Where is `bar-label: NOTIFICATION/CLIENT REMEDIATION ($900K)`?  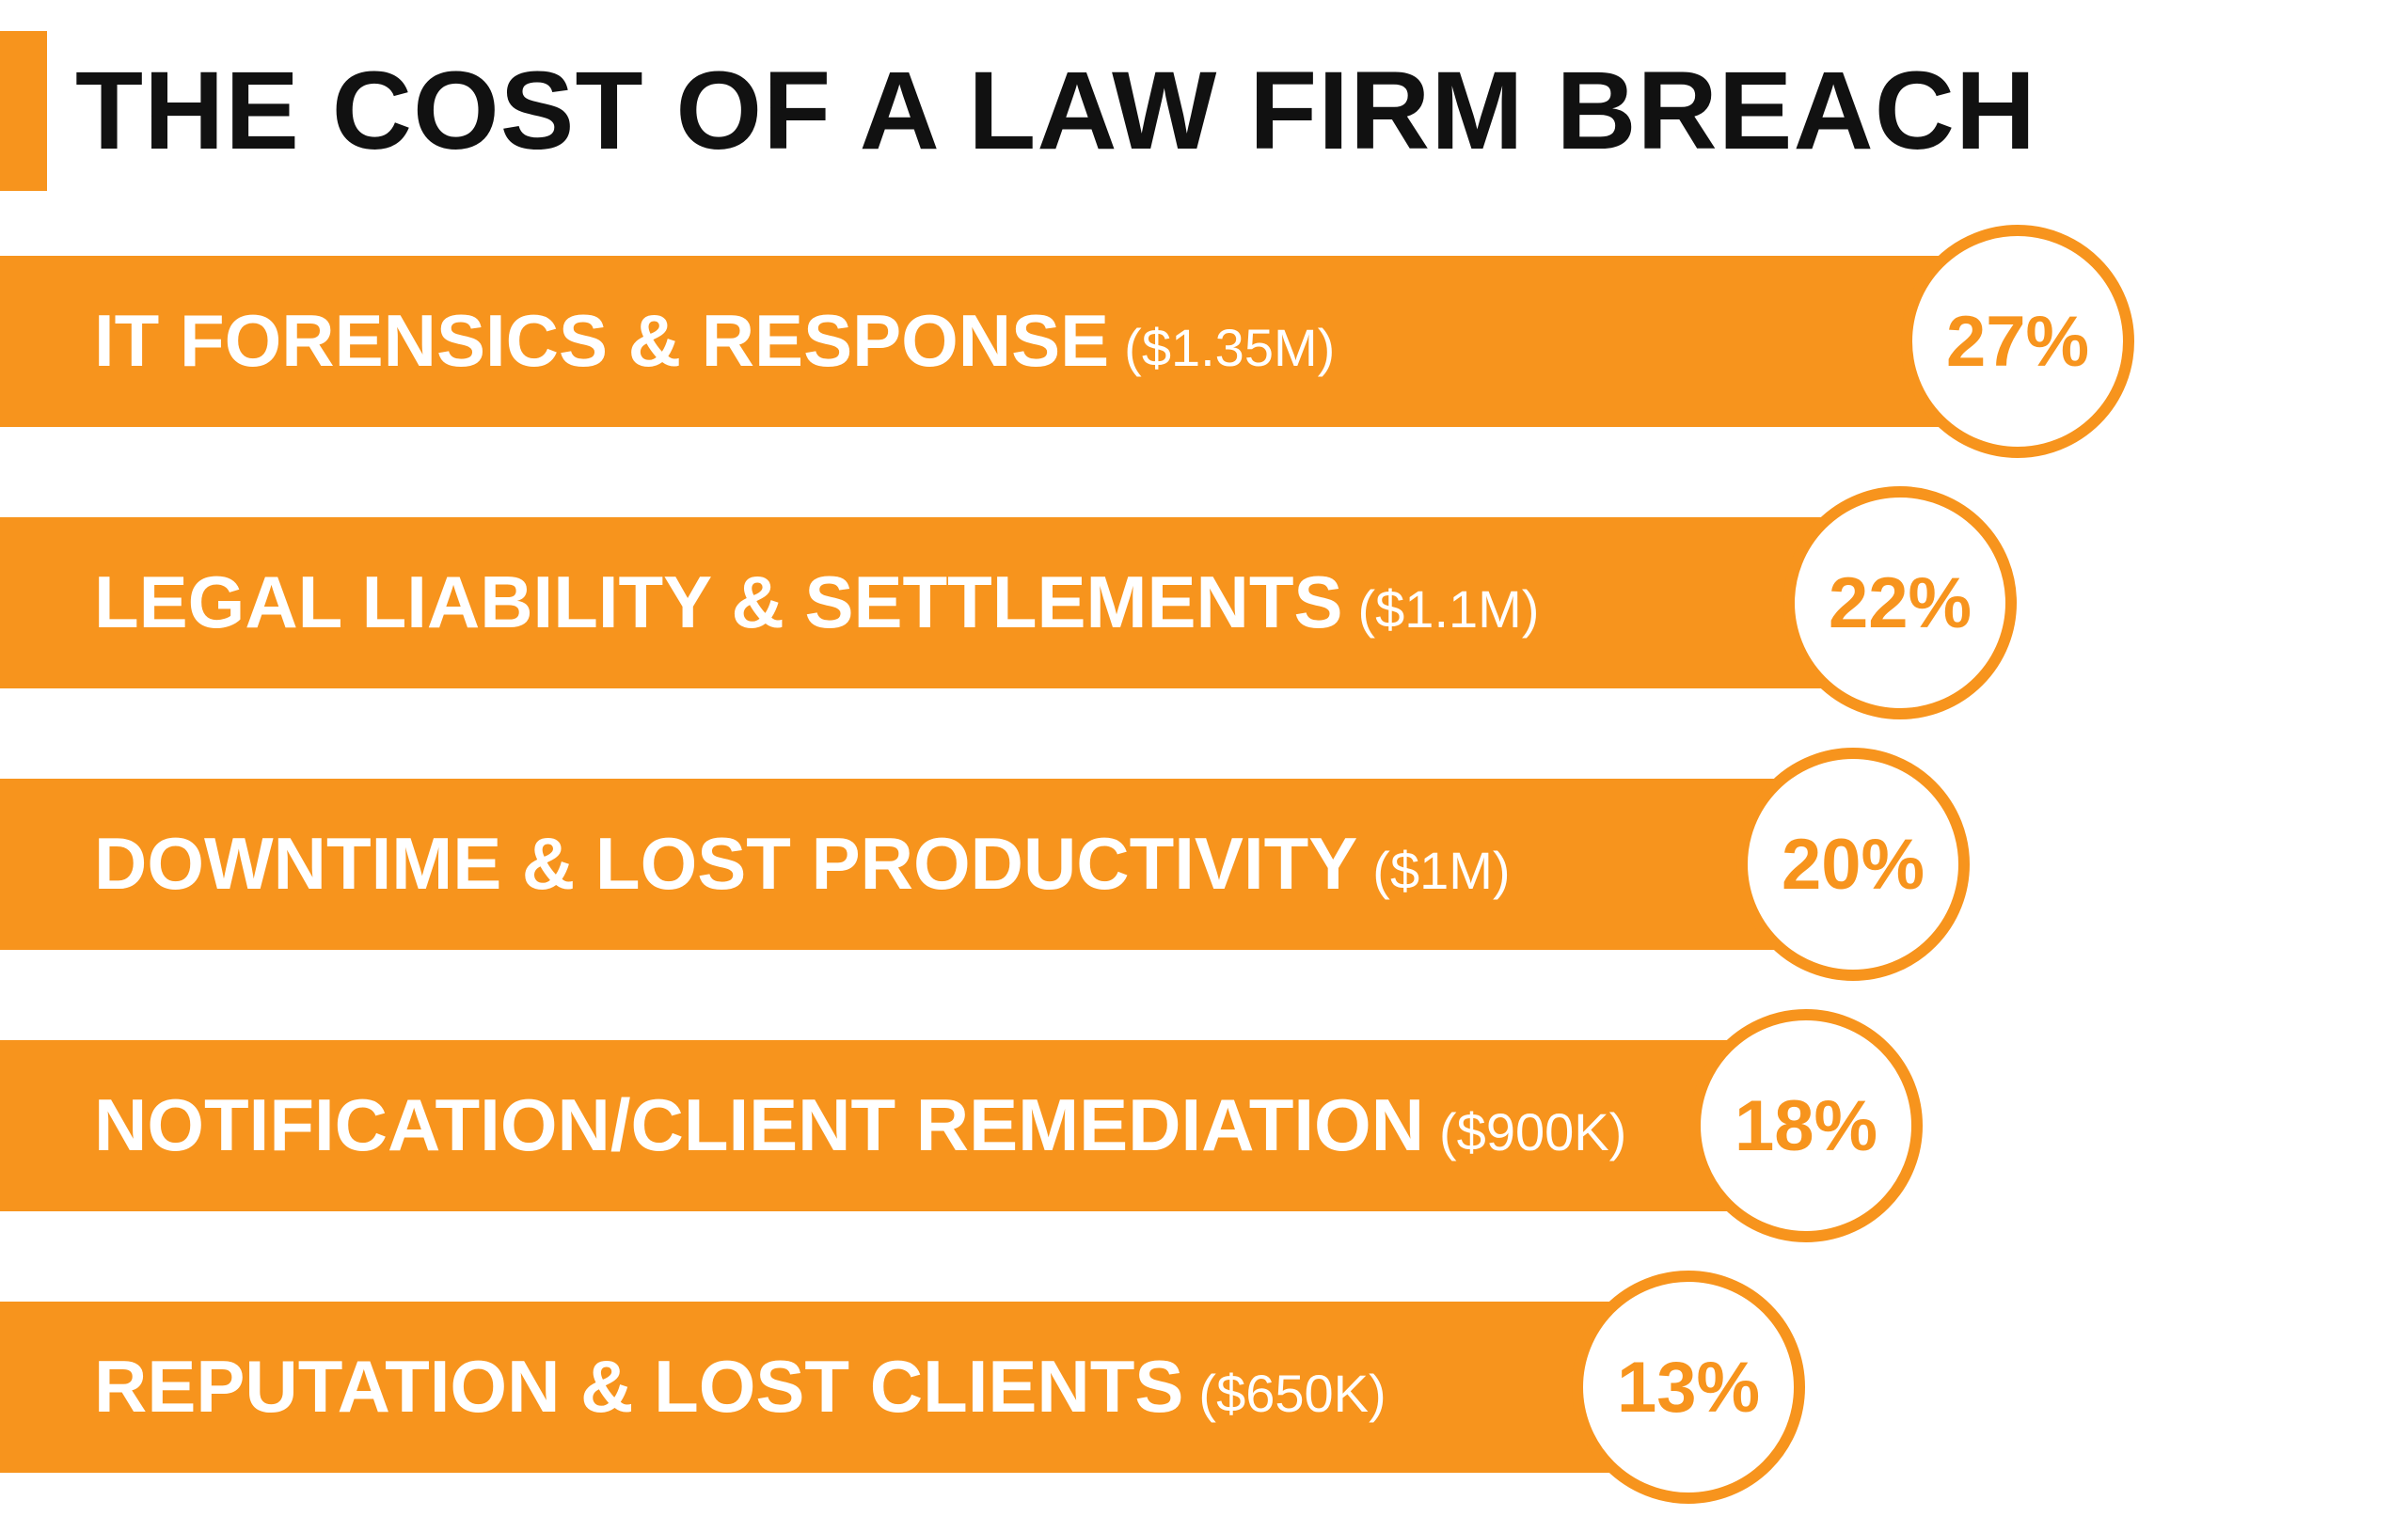
bar-label: NOTIFICATION/CLIENT REMEDIATION ($900K) is located at coordinates (860, 1124).